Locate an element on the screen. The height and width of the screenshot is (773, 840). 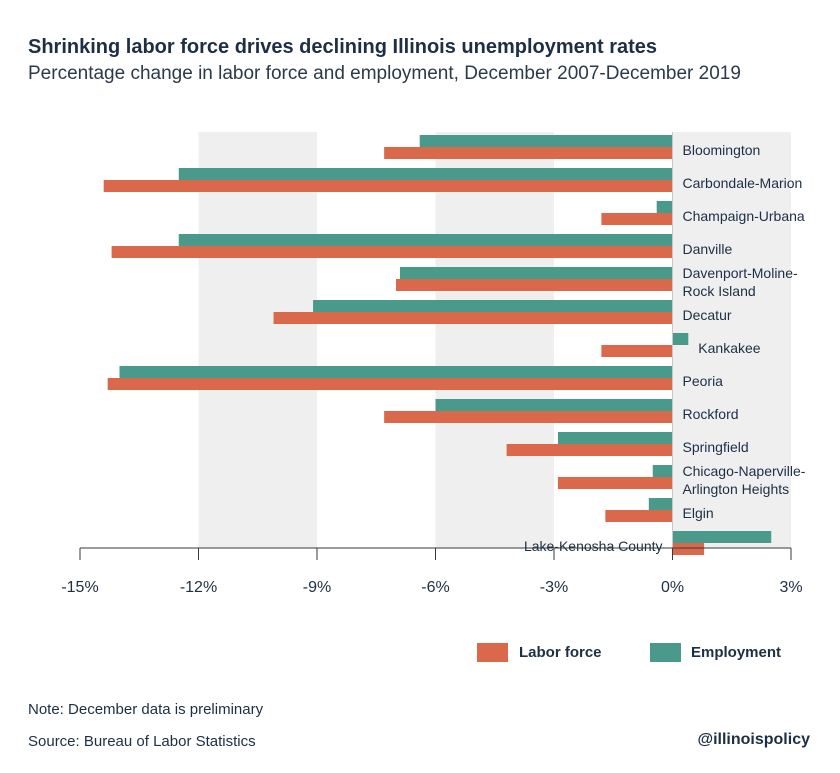
note-text: Note: December data is preliminary is located at coordinates (146, 709).